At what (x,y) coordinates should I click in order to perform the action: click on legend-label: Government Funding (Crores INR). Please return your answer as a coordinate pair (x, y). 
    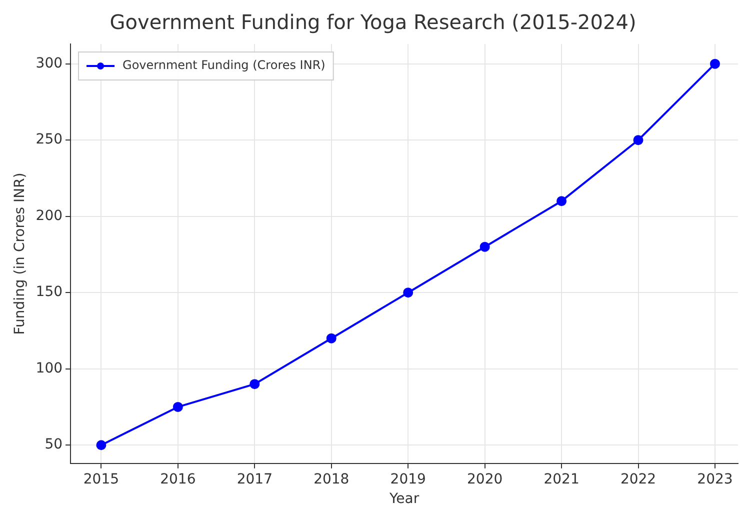
    Looking at the image, I should click on (224, 65).